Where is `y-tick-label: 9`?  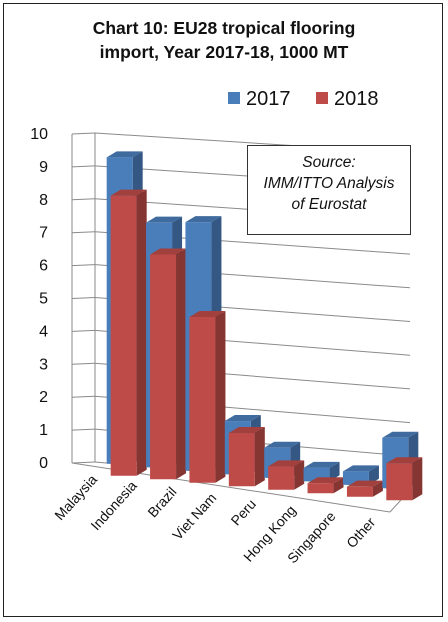
y-tick-label: 9 is located at coordinates (43, 167).